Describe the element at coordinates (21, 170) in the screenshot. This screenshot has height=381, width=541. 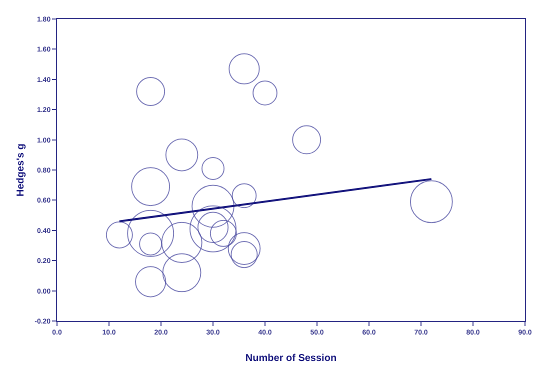
I see `y-axis-title: Hedges's g` at that location.